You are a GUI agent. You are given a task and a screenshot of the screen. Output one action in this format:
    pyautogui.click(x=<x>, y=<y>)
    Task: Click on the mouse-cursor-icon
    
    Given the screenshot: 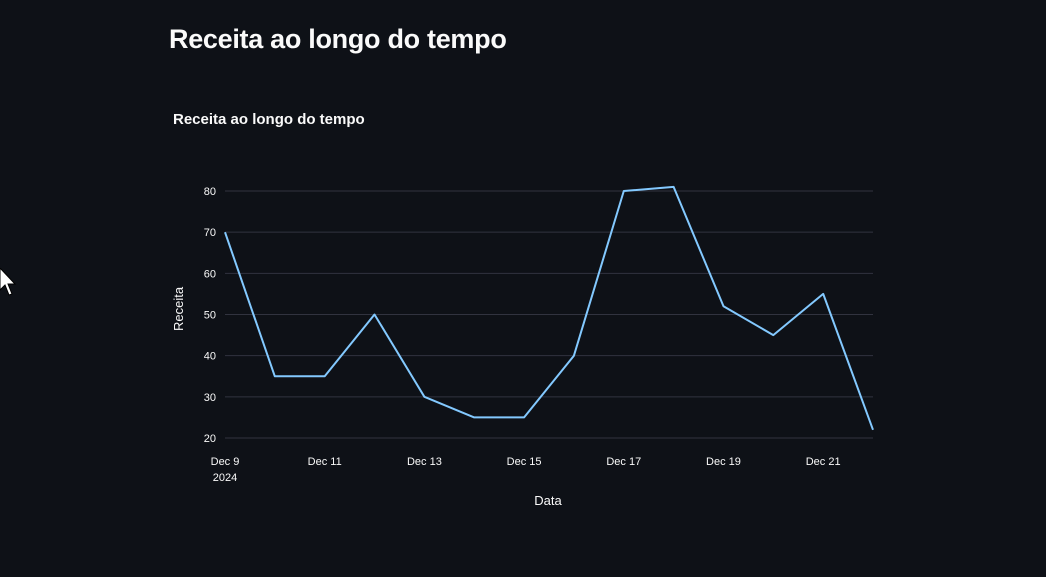 What is the action you would take?
    pyautogui.click(x=8, y=282)
    